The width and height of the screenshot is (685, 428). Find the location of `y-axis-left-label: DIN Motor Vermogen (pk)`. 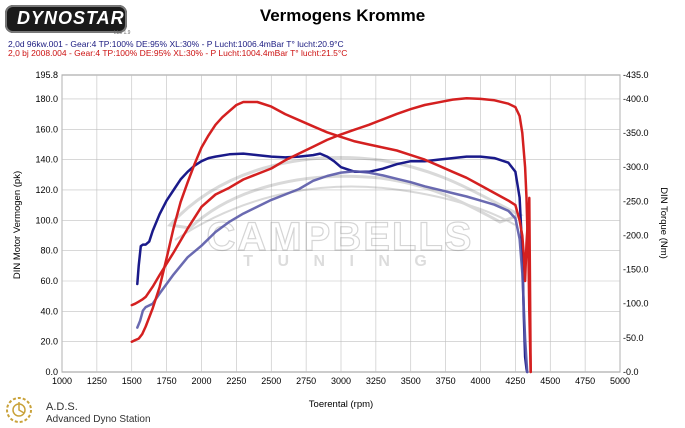

y-axis-left-label: DIN Motor Vermogen (pk) is located at coordinates (17, 225).